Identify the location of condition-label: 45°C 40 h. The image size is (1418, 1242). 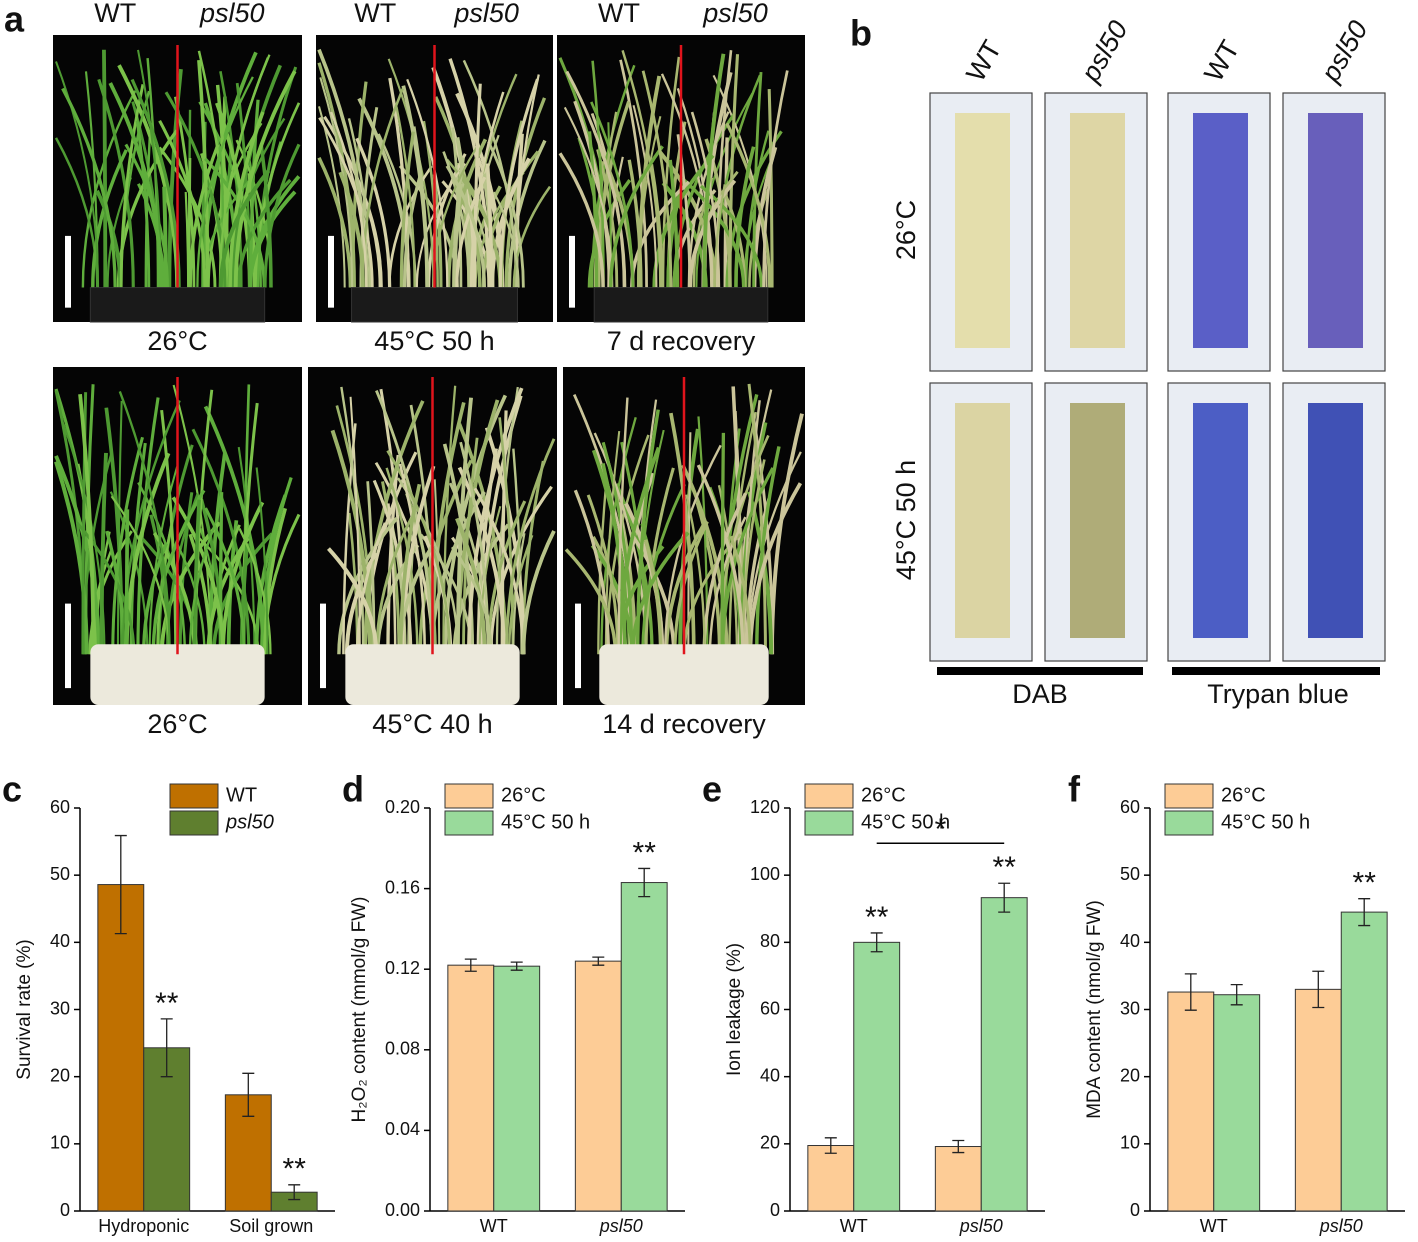
(432, 724).